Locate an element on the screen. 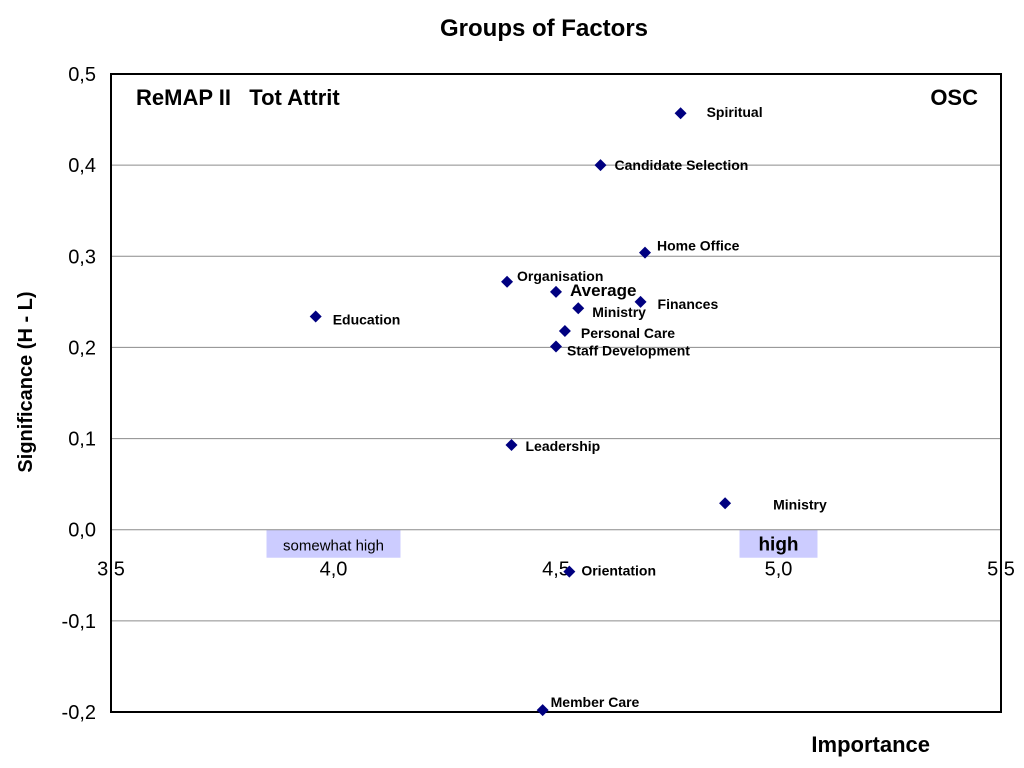  data-label: Member Care is located at coordinates (595, 702).